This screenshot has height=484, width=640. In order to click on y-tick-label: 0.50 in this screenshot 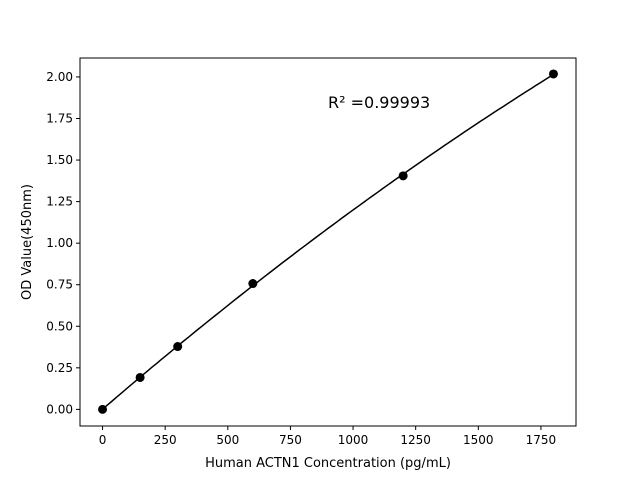, I will do `click(59, 326)`.